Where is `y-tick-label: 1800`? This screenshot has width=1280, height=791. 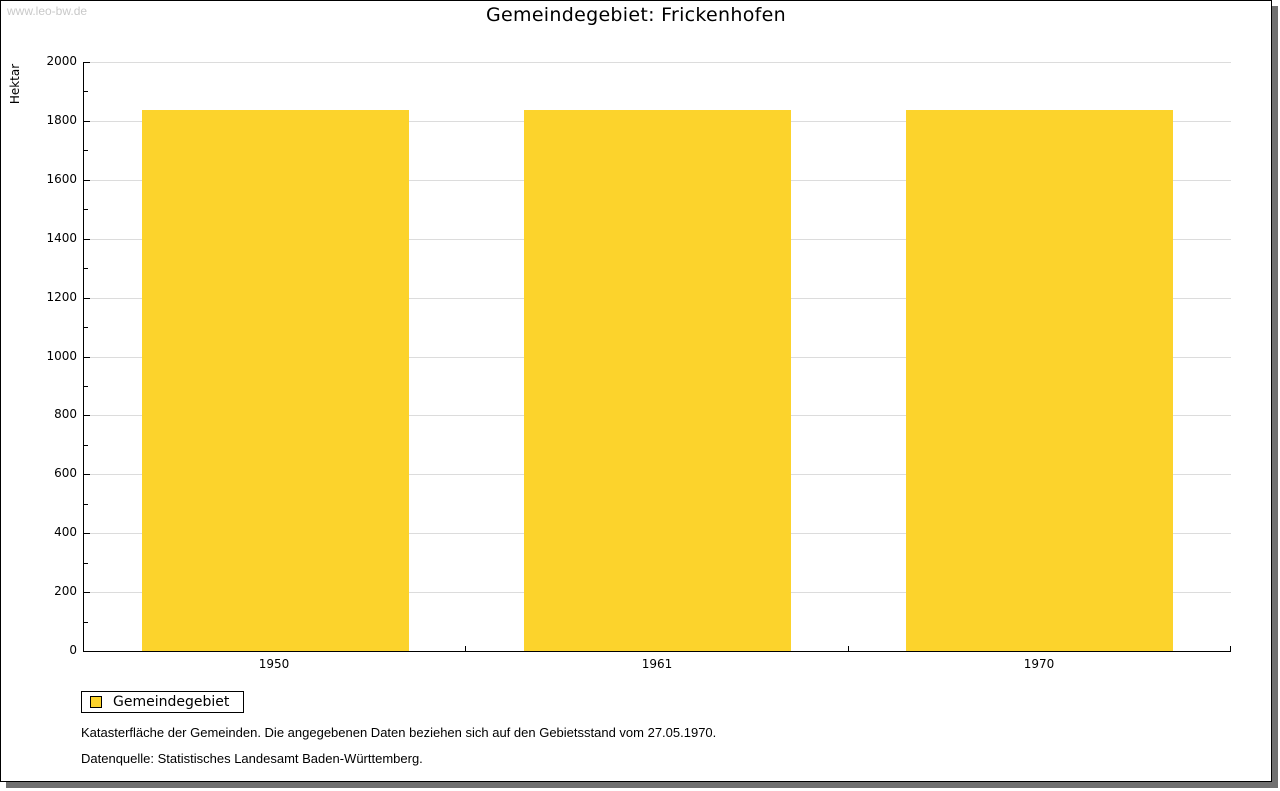 y-tick-label: 1800 is located at coordinates (61, 120).